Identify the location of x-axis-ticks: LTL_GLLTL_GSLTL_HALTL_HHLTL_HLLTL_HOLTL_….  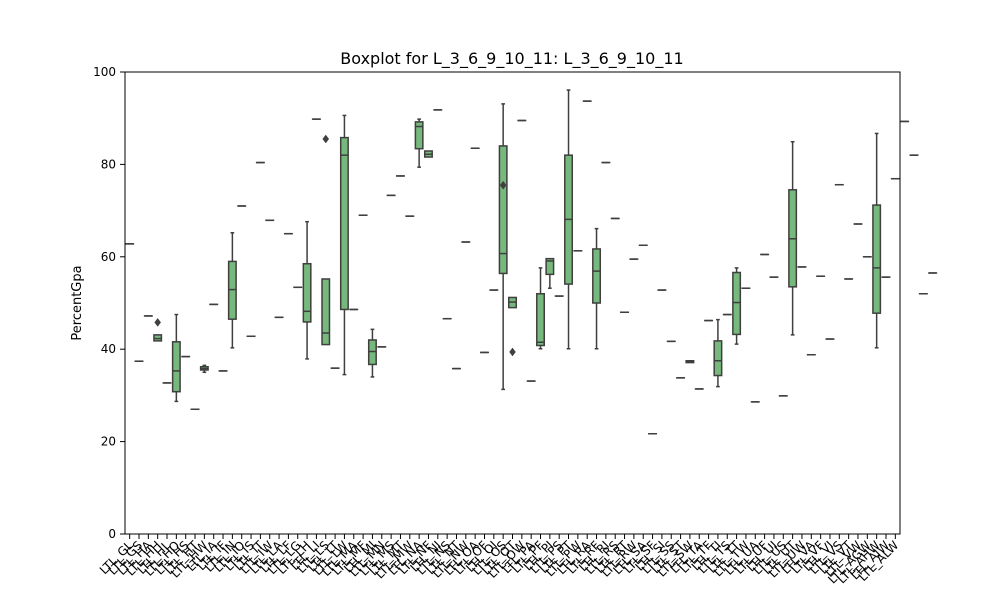
(499, 560).